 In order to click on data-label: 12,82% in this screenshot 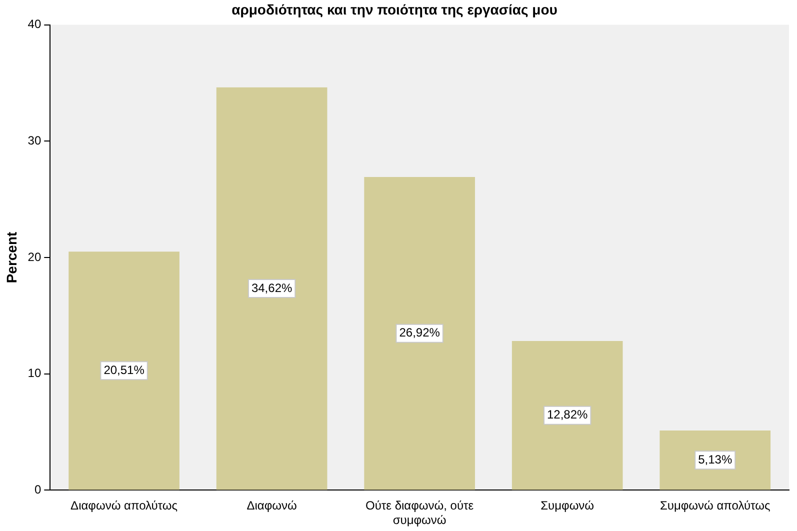, I will do `click(567, 415)`.